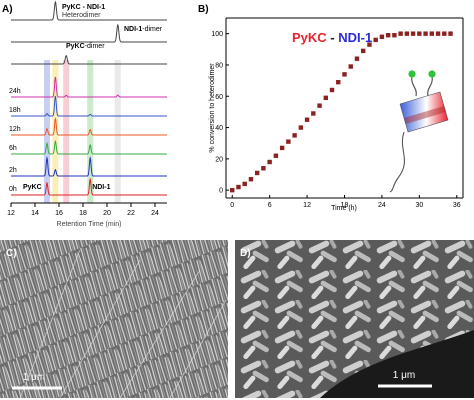  I want to click on x-tick-label-0: 12, so click(11, 213).